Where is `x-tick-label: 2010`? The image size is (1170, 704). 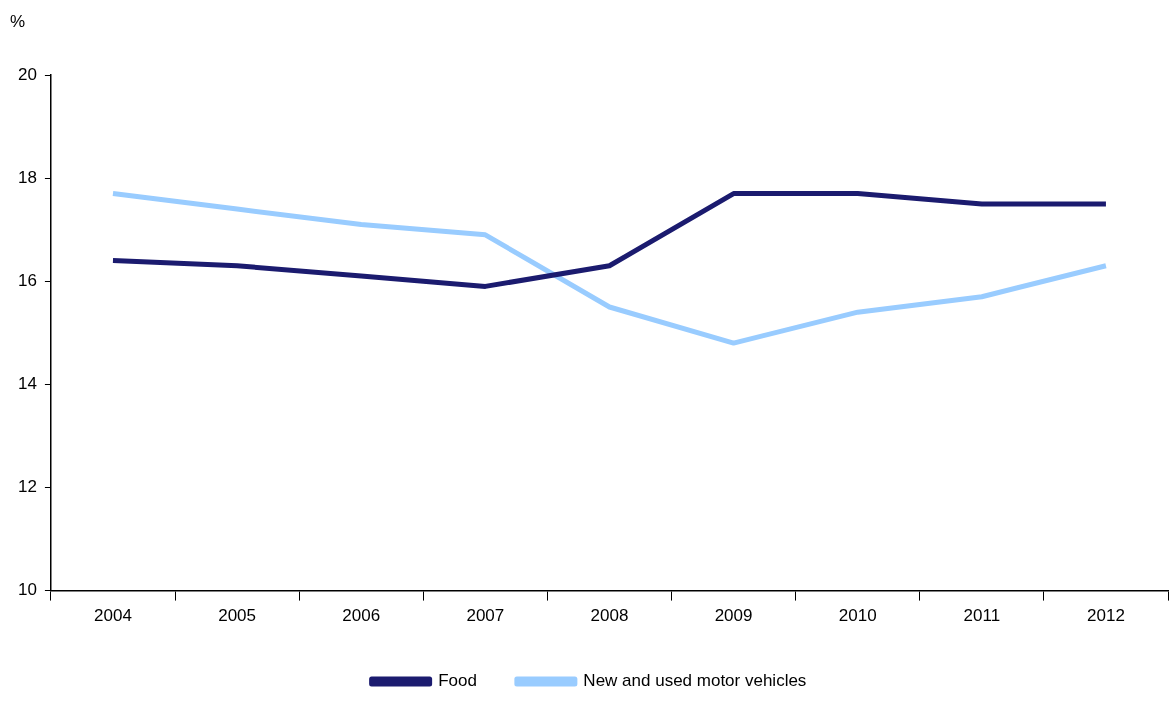
x-tick-label: 2010 is located at coordinates (857, 616).